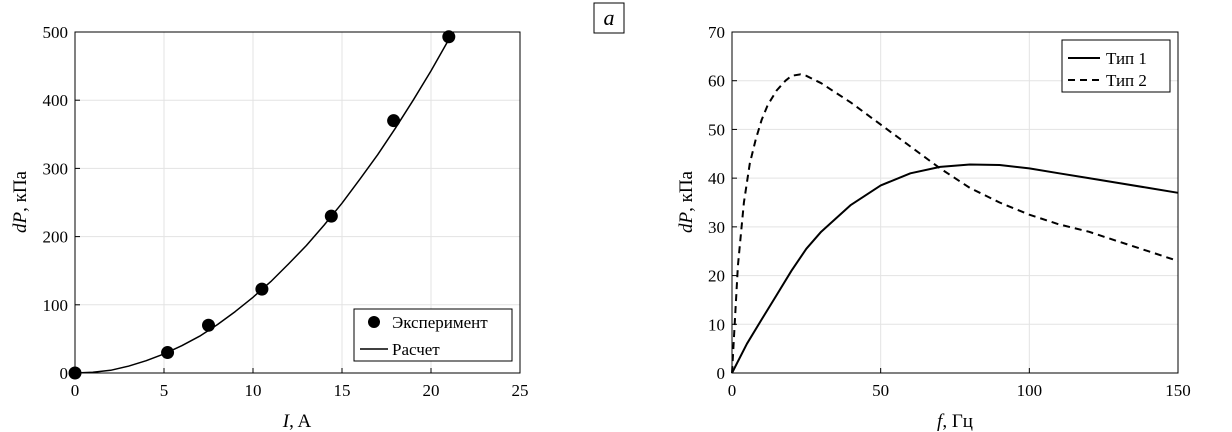 This screenshot has height=432, width=1232. I want to click on chart-0-y-tick-label: 200, so click(56, 237).